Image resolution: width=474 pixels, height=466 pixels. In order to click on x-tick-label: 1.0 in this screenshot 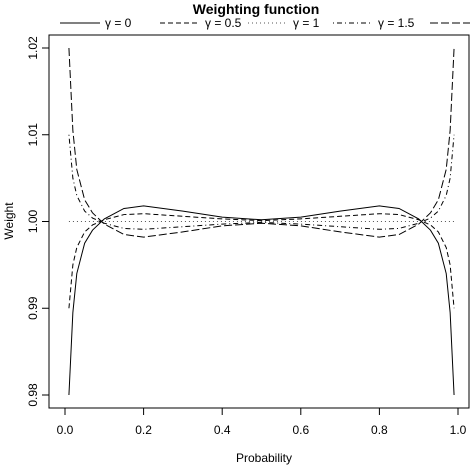, I will do `click(458, 430)`.